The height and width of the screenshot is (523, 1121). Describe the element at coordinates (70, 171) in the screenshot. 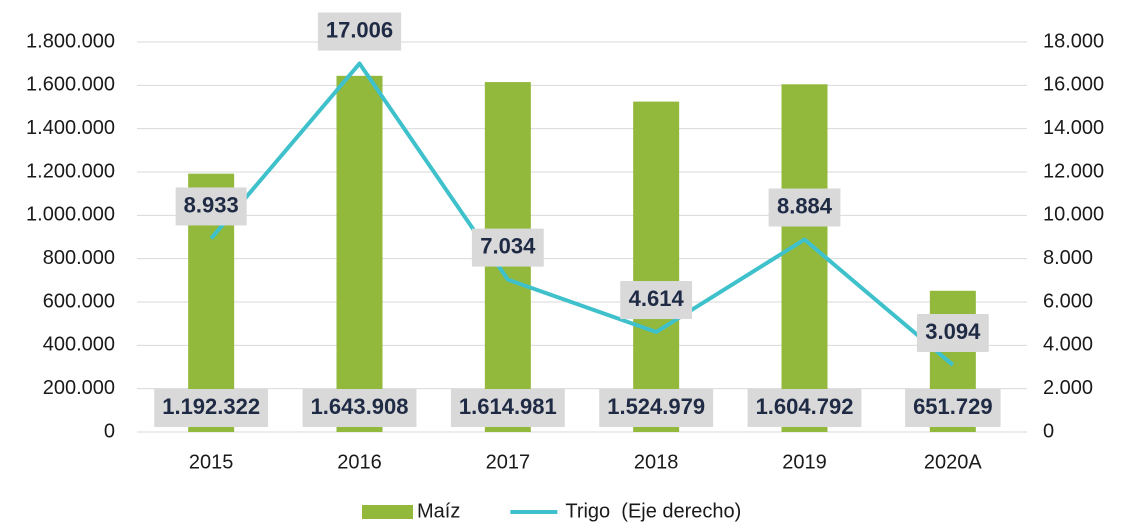

I see `y-tick-label: 1.200.000` at that location.